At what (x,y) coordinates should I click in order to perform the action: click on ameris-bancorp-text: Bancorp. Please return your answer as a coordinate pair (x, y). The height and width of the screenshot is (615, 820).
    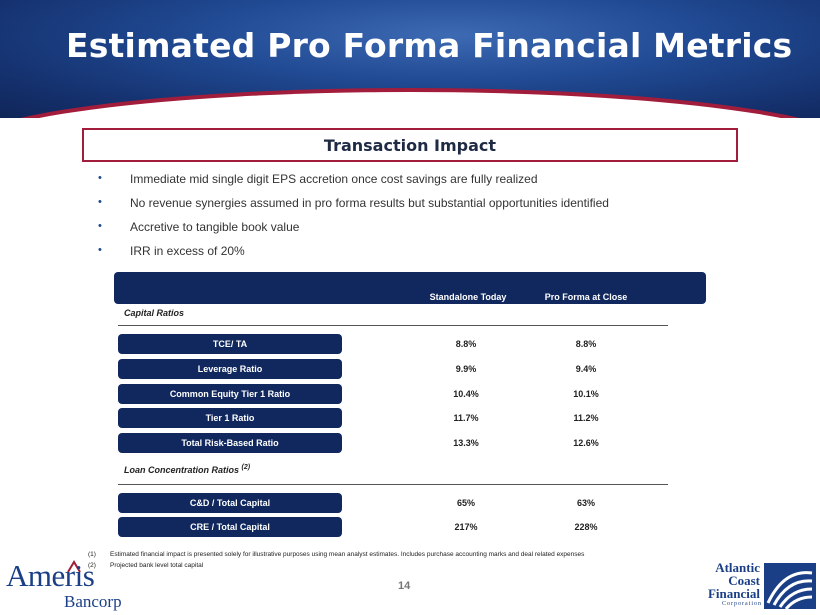
    Looking at the image, I should click on (93, 601).